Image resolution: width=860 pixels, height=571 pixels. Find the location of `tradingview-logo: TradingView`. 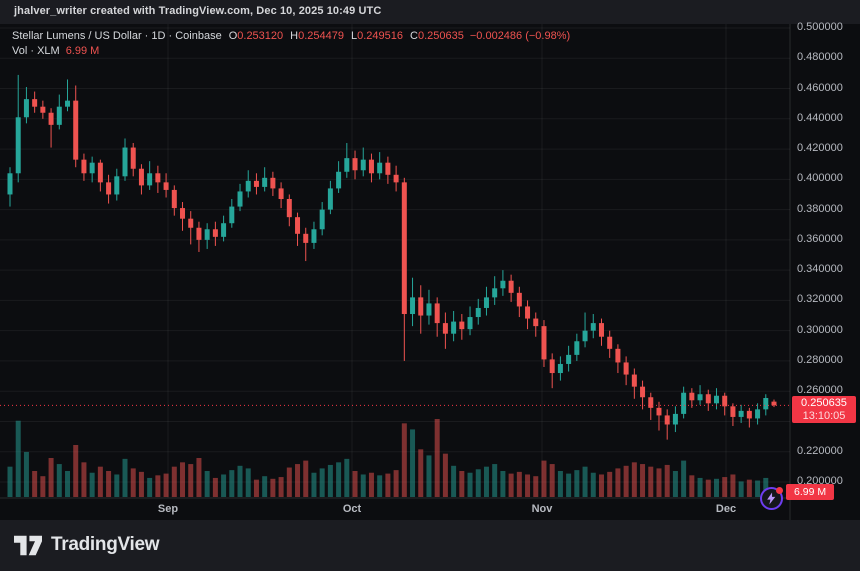

tradingview-logo: TradingView is located at coordinates (86, 545).